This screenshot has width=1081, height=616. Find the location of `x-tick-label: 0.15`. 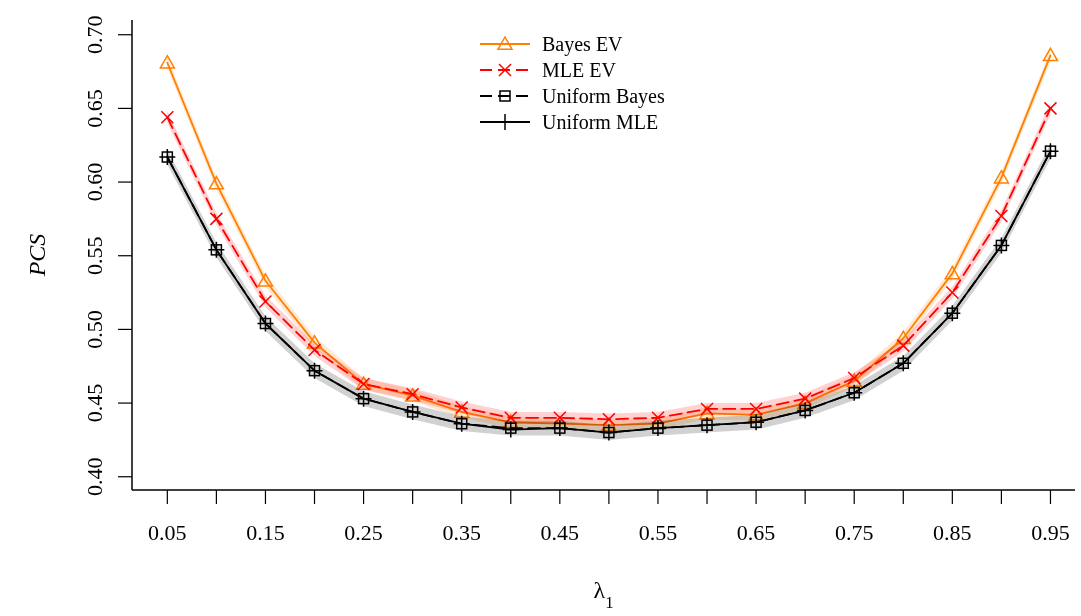

x-tick-label: 0.15 is located at coordinates (265, 532).